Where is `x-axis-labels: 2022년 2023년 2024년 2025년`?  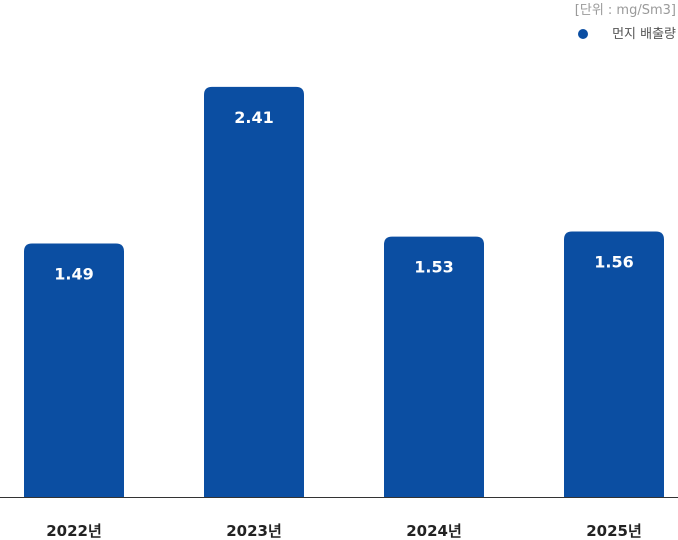 x-axis-labels: 2022년 2023년 2024년 2025년 is located at coordinates (344, 531).